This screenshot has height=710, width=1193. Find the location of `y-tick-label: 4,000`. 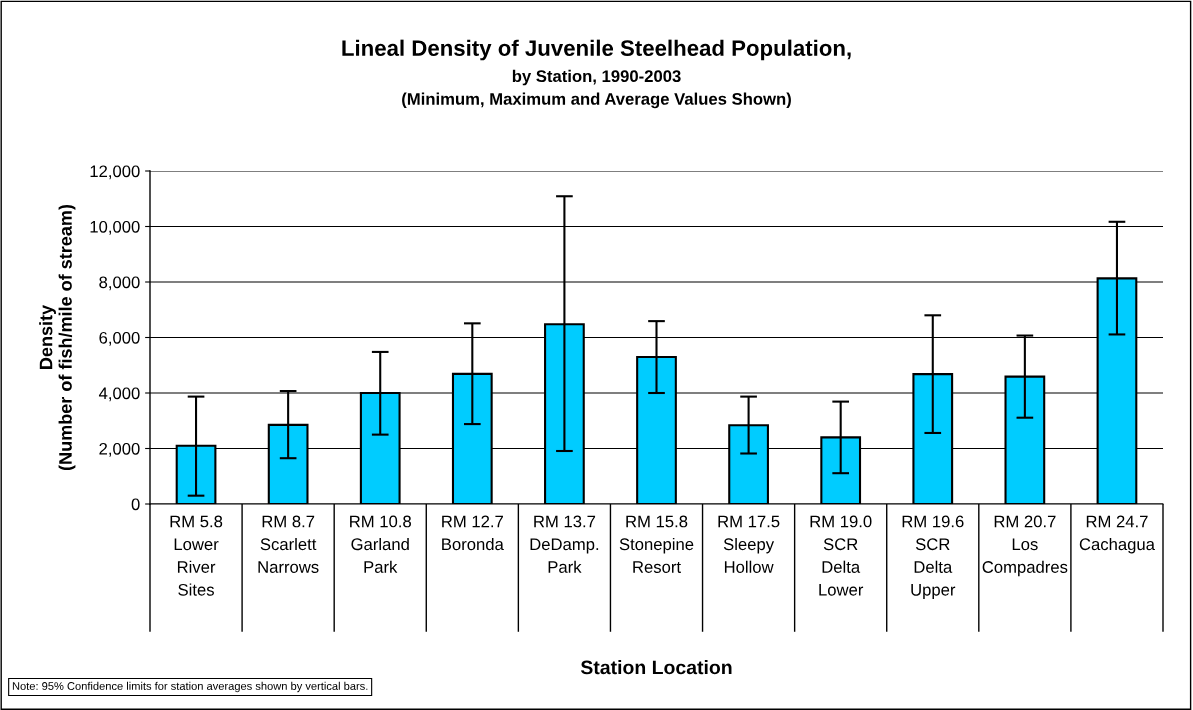

y-tick-label: 4,000 is located at coordinates (119, 394).